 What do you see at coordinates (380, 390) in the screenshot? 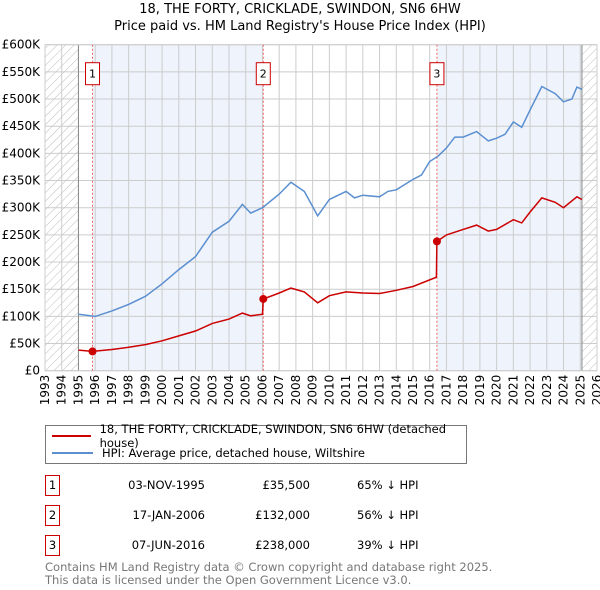
I see `x-tick-label: 2013` at bounding box center [380, 390].